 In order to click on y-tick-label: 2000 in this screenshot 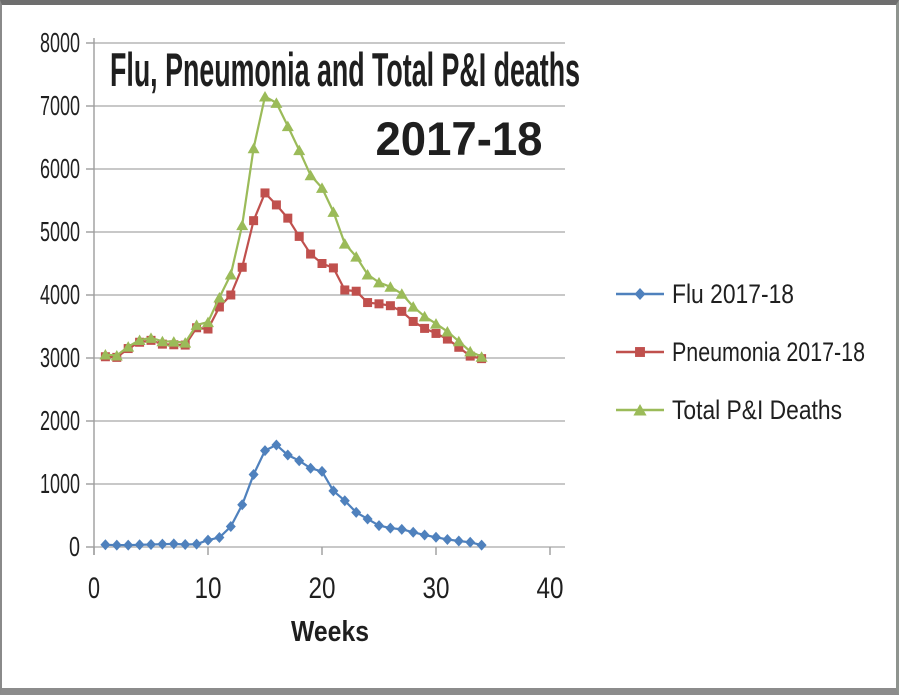, I will do `click(60, 420)`.